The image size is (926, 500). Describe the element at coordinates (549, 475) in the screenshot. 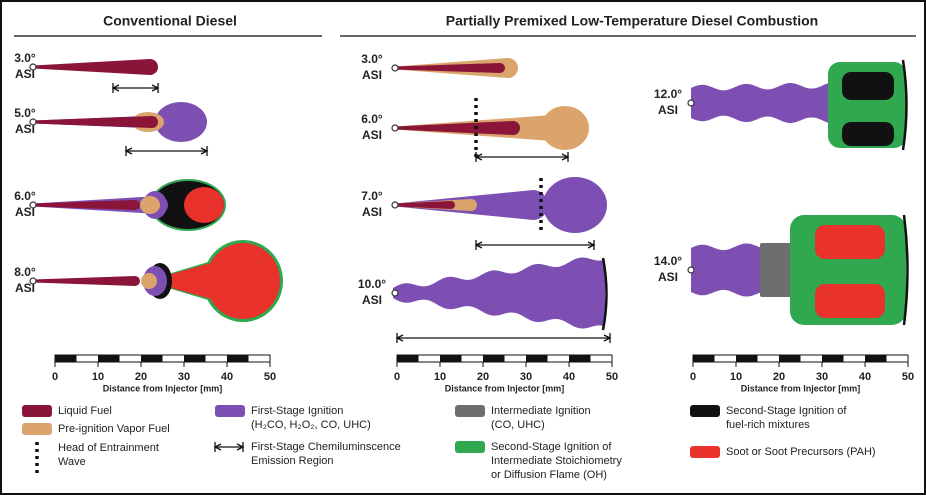

I see `legend-text: or Diffusion Flame (OH)` at that location.